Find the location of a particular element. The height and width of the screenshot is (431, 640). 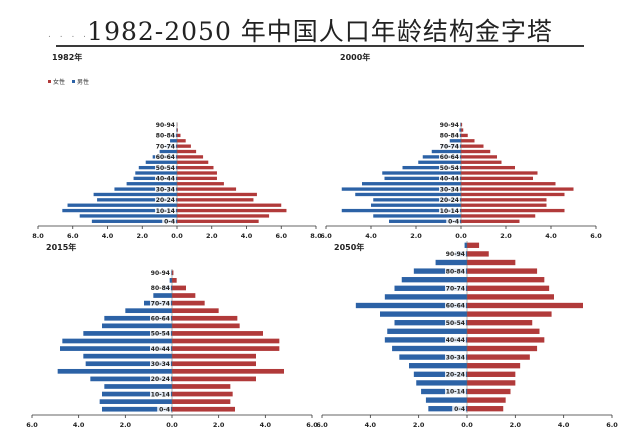

age-label: 90-94 is located at coordinates (449, 125).